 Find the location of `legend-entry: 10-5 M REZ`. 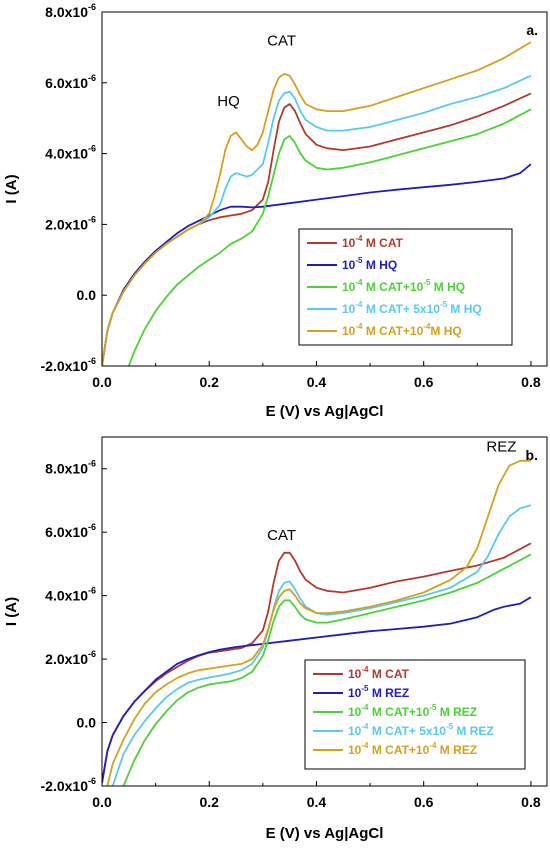

legend-entry: 10-5 M REZ is located at coordinates (378, 692).